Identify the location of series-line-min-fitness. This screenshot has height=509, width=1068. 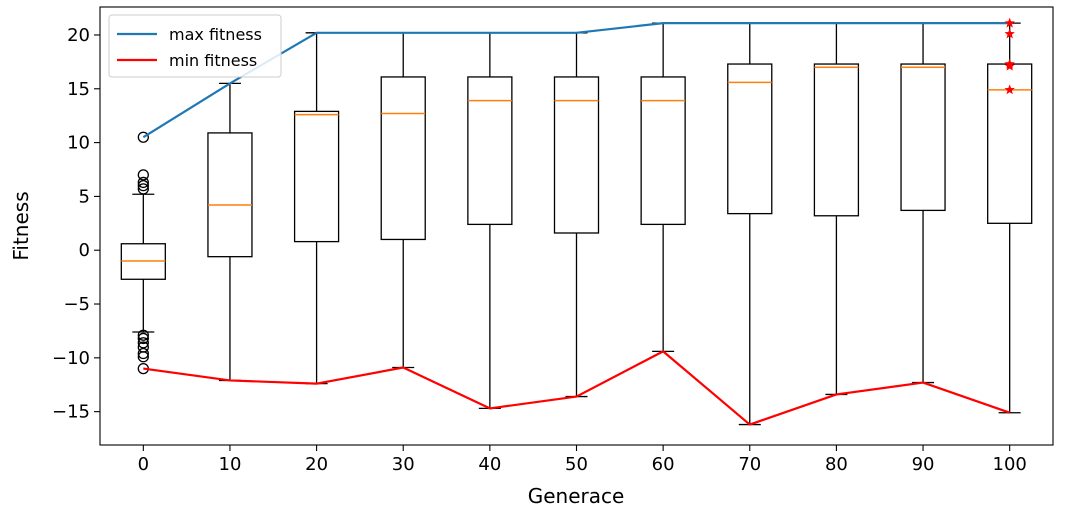
(577, 388).